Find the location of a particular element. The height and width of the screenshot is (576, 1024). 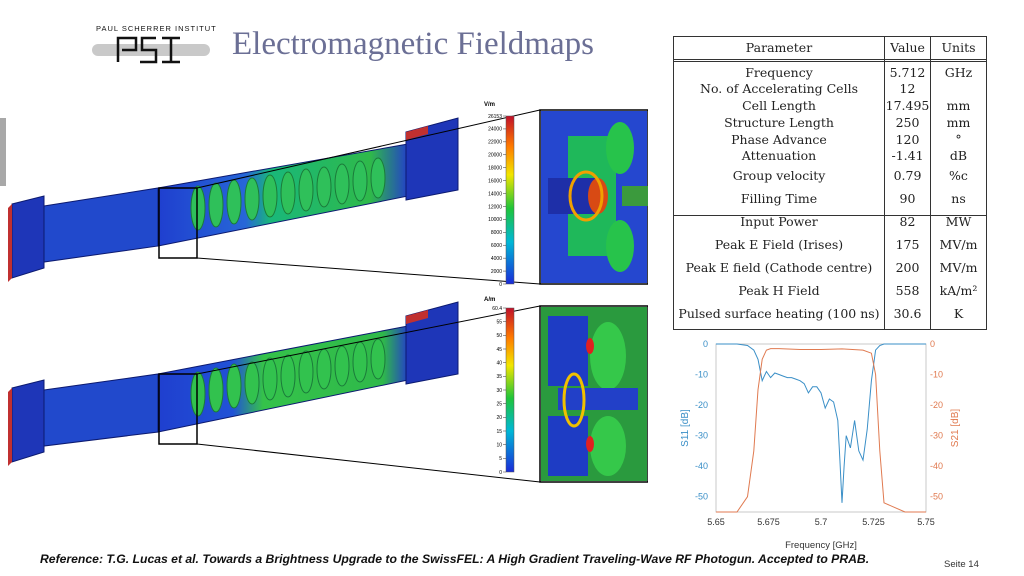

table-cell-parameter: Attenuation is located at coordinates (779, 155).